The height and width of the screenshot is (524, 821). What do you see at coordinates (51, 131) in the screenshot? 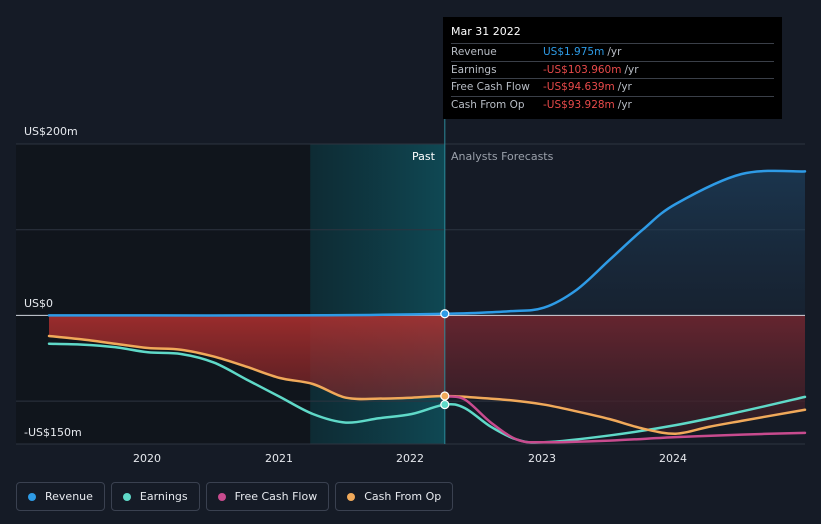
I see `y-label-top: US$200m` at bounding box center [51, 131].